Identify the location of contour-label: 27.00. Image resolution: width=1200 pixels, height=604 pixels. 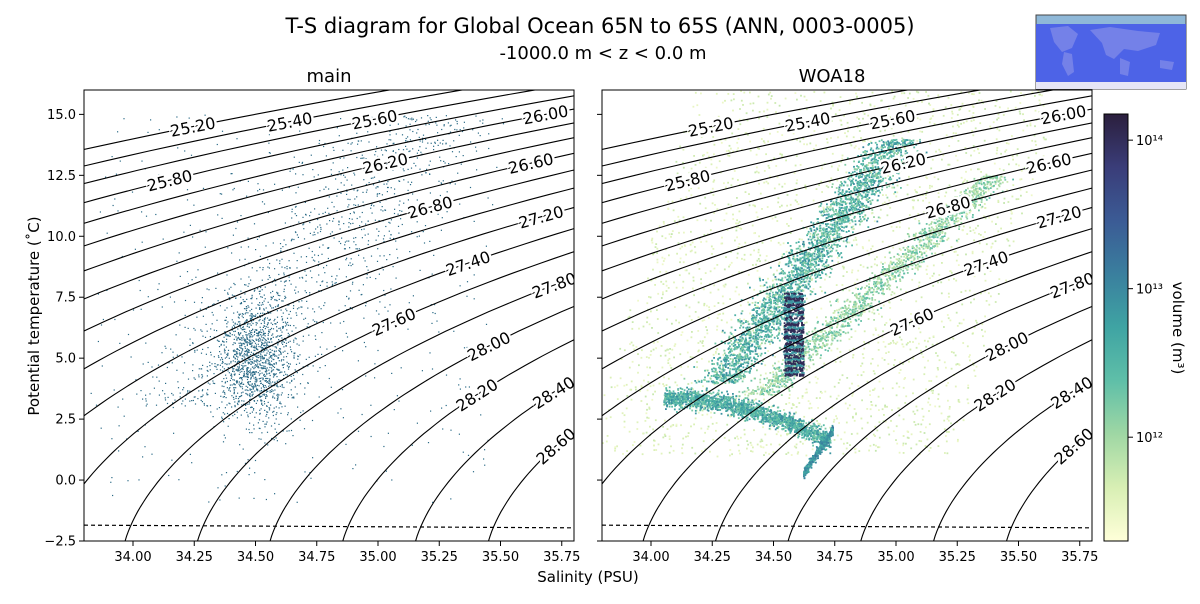
(605, 180).